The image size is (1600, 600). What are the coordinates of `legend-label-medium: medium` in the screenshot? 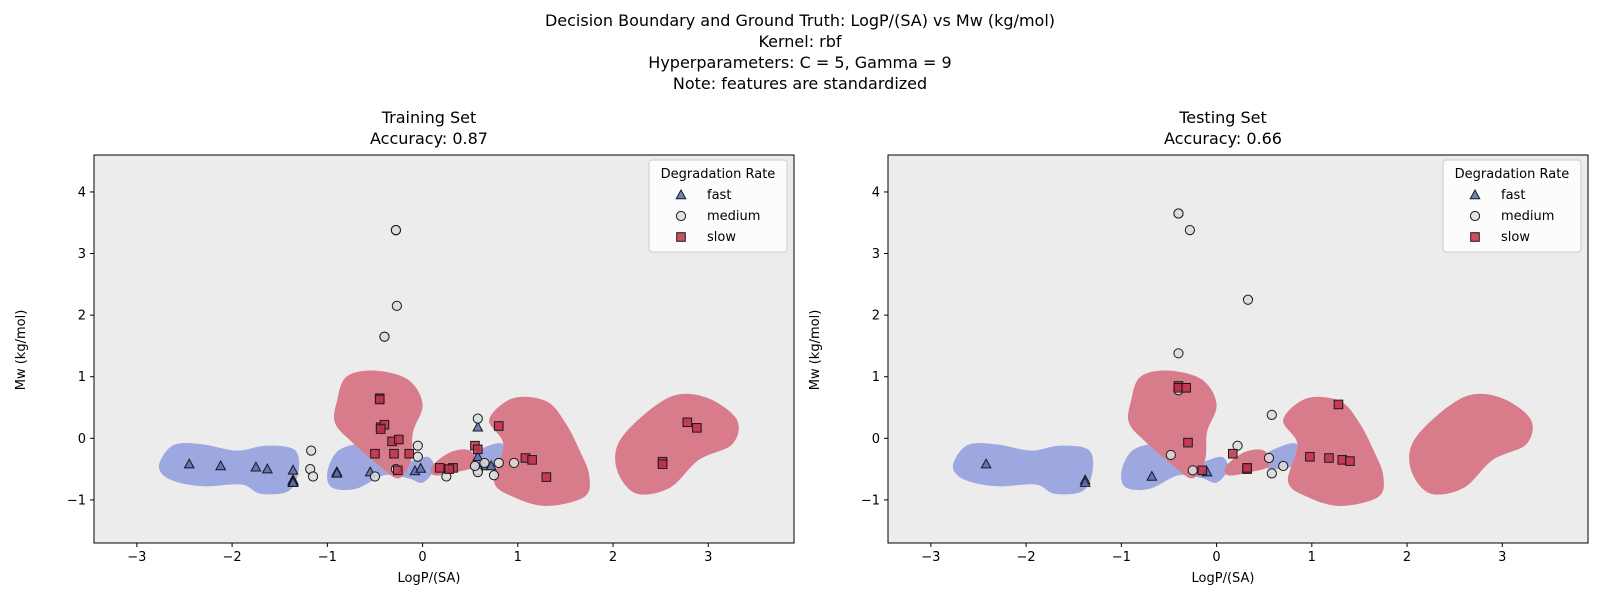 It's located at (1527, 216).